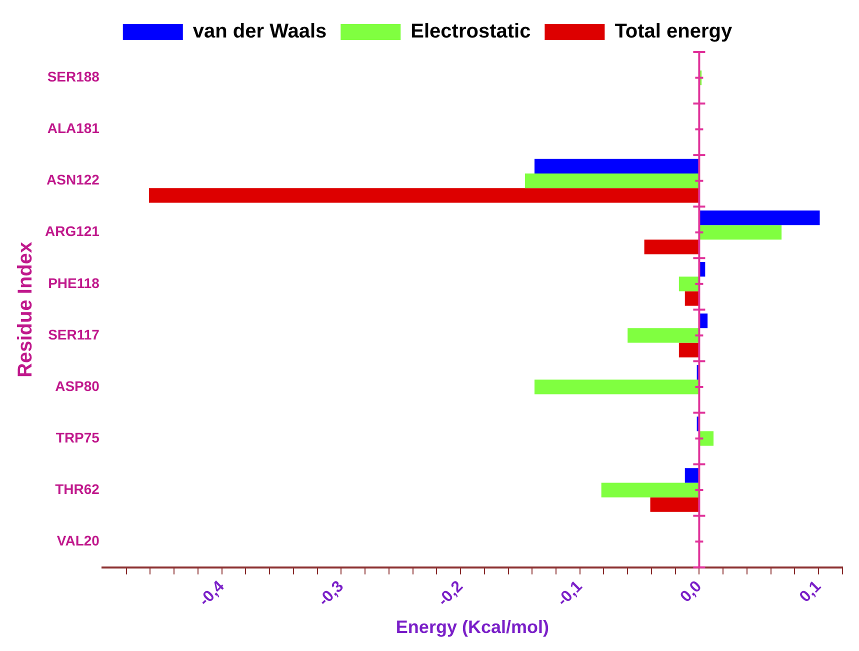 The image size is (859, 651). I want to click on y-tick-label: ASN122, so click(73, 180).